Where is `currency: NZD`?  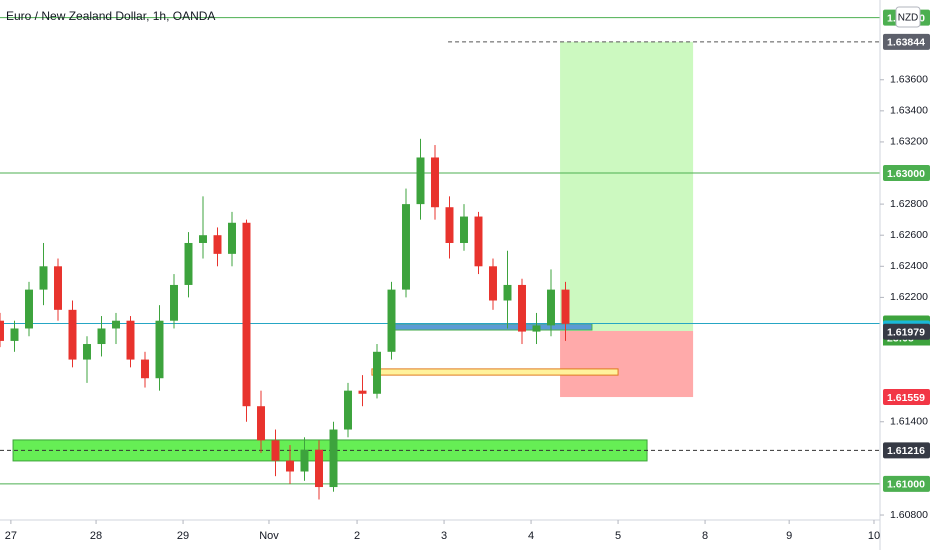
currency: NZD is located at coordinates (908, 18).